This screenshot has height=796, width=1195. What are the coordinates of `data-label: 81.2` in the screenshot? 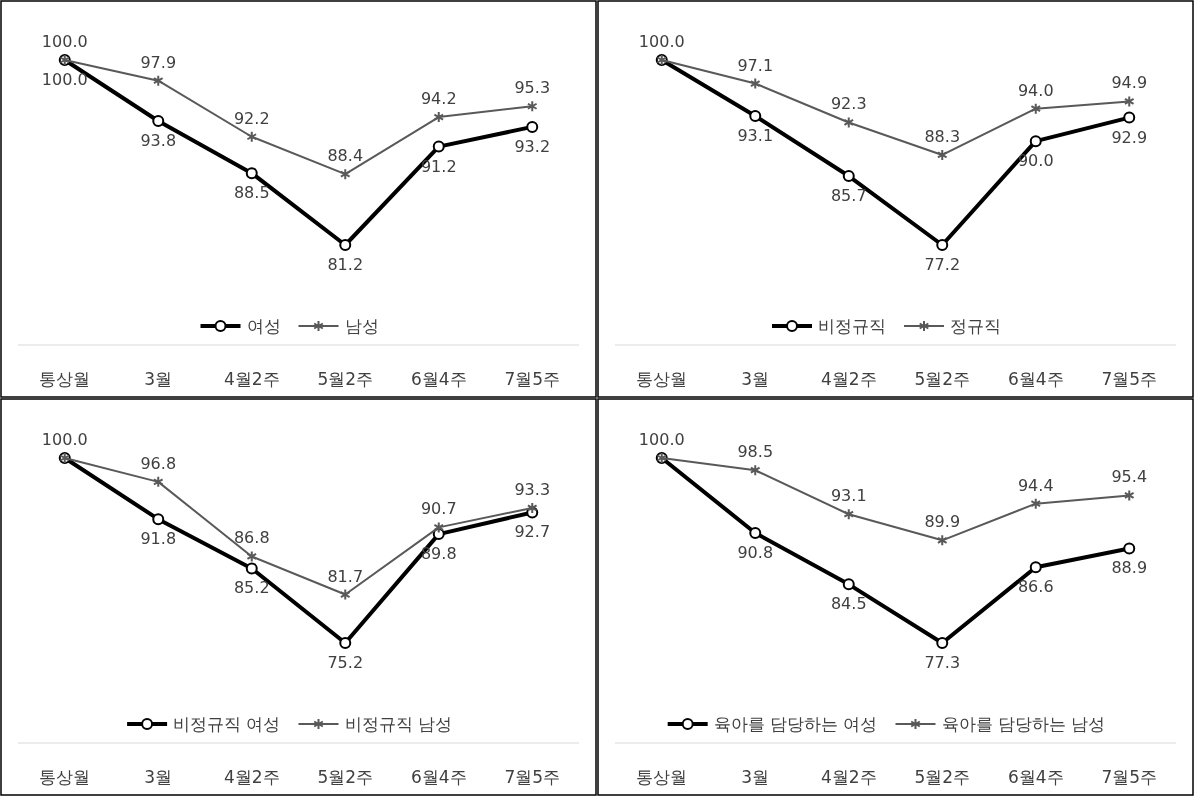 It's located at (345, 264).